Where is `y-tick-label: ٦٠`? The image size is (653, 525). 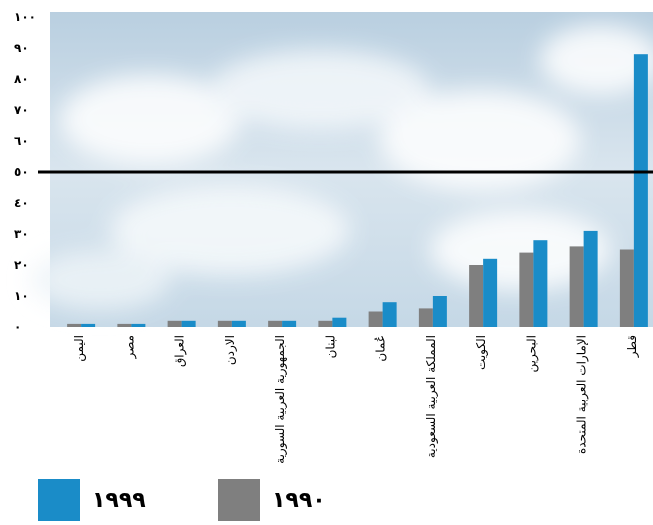 y-tick-label: ٦٠ is located at coordinates (21, 141).